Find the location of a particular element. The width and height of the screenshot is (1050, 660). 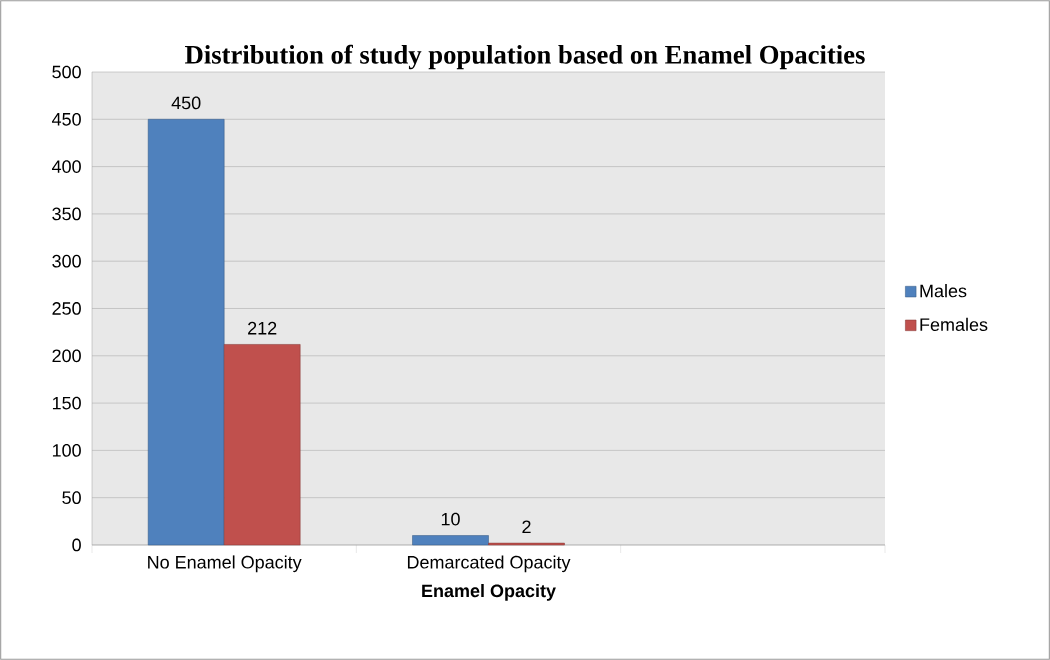

y-tick-label: 150 is located at coordinates (66, 403).